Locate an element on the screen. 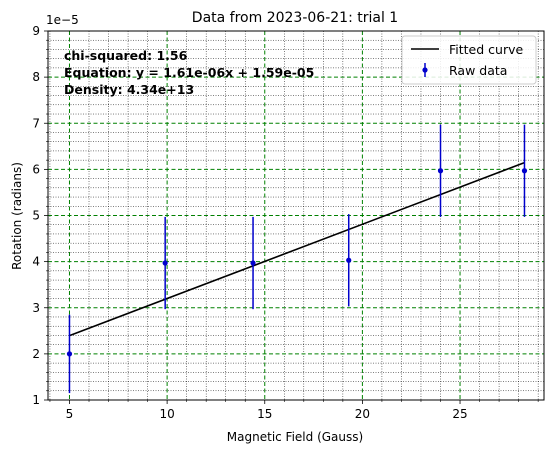 This screenshot has height=453, width=554. y-tick-label: 2 is located at coordinates (36, 354).